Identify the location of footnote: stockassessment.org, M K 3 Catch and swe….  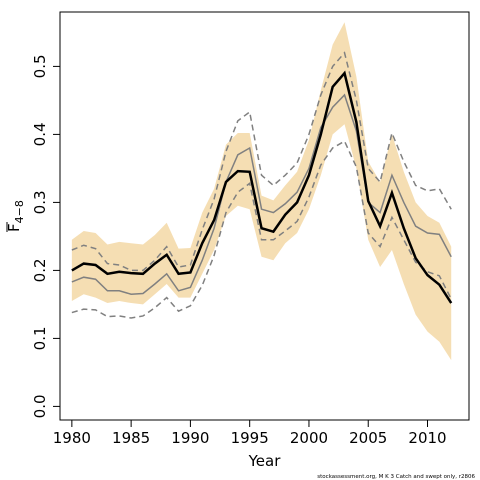
(396, 477).